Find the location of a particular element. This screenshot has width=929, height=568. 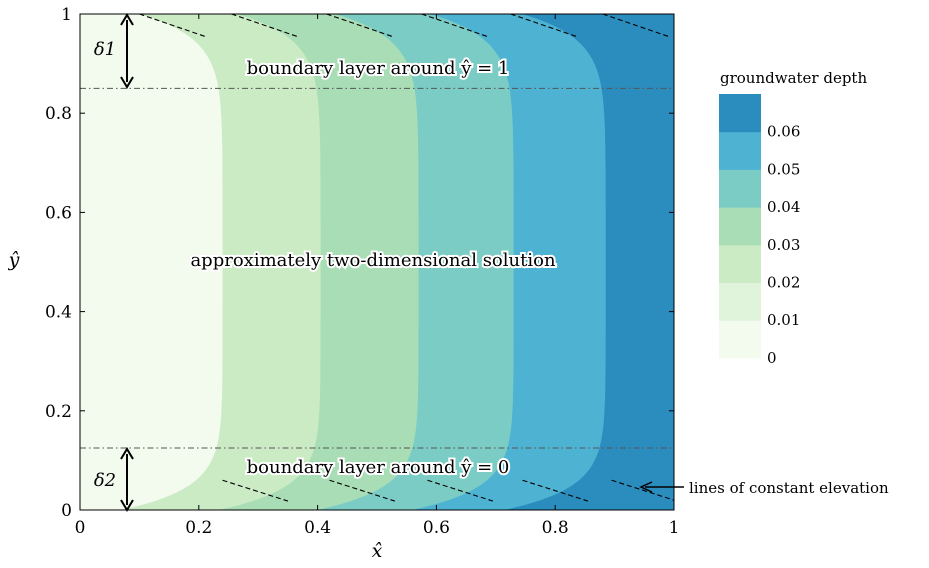

delta1-label: δ1 is located at coordinates (105, 49).